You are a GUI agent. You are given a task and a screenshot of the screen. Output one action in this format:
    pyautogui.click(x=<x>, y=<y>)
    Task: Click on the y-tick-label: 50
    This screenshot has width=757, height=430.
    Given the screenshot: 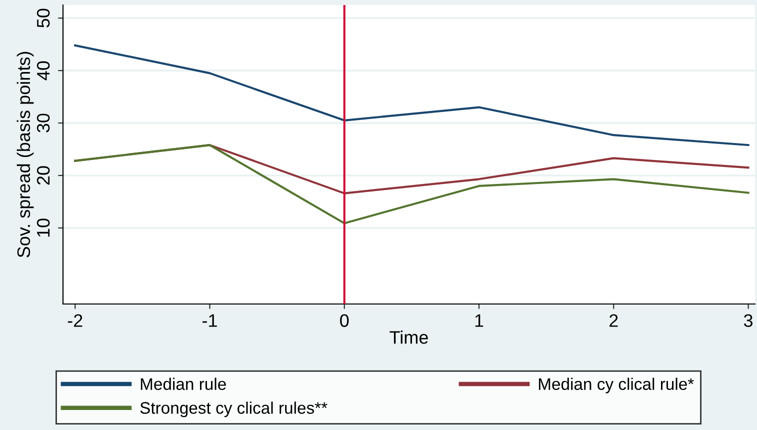 What is the action you would take?
    pyautogui.click(x=43, y=18)
    